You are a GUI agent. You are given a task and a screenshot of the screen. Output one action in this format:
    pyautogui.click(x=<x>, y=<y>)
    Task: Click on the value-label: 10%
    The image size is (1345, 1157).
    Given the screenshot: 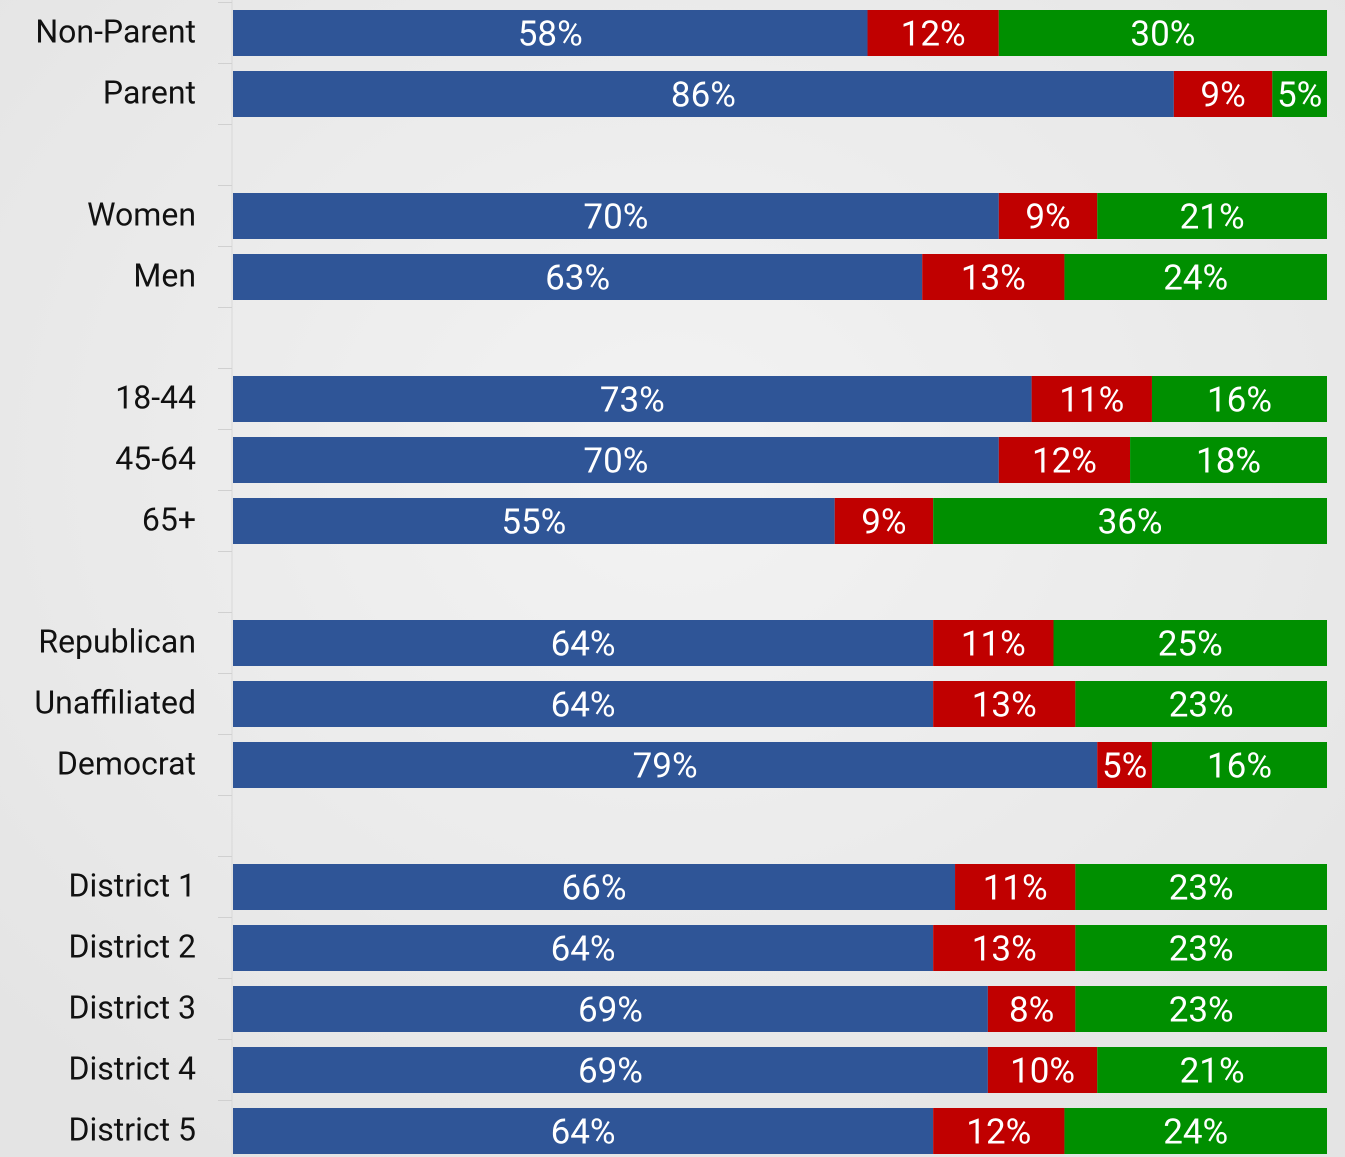 What is the action you would take?
    pyautogui.click(x=1042, y=1070)
    